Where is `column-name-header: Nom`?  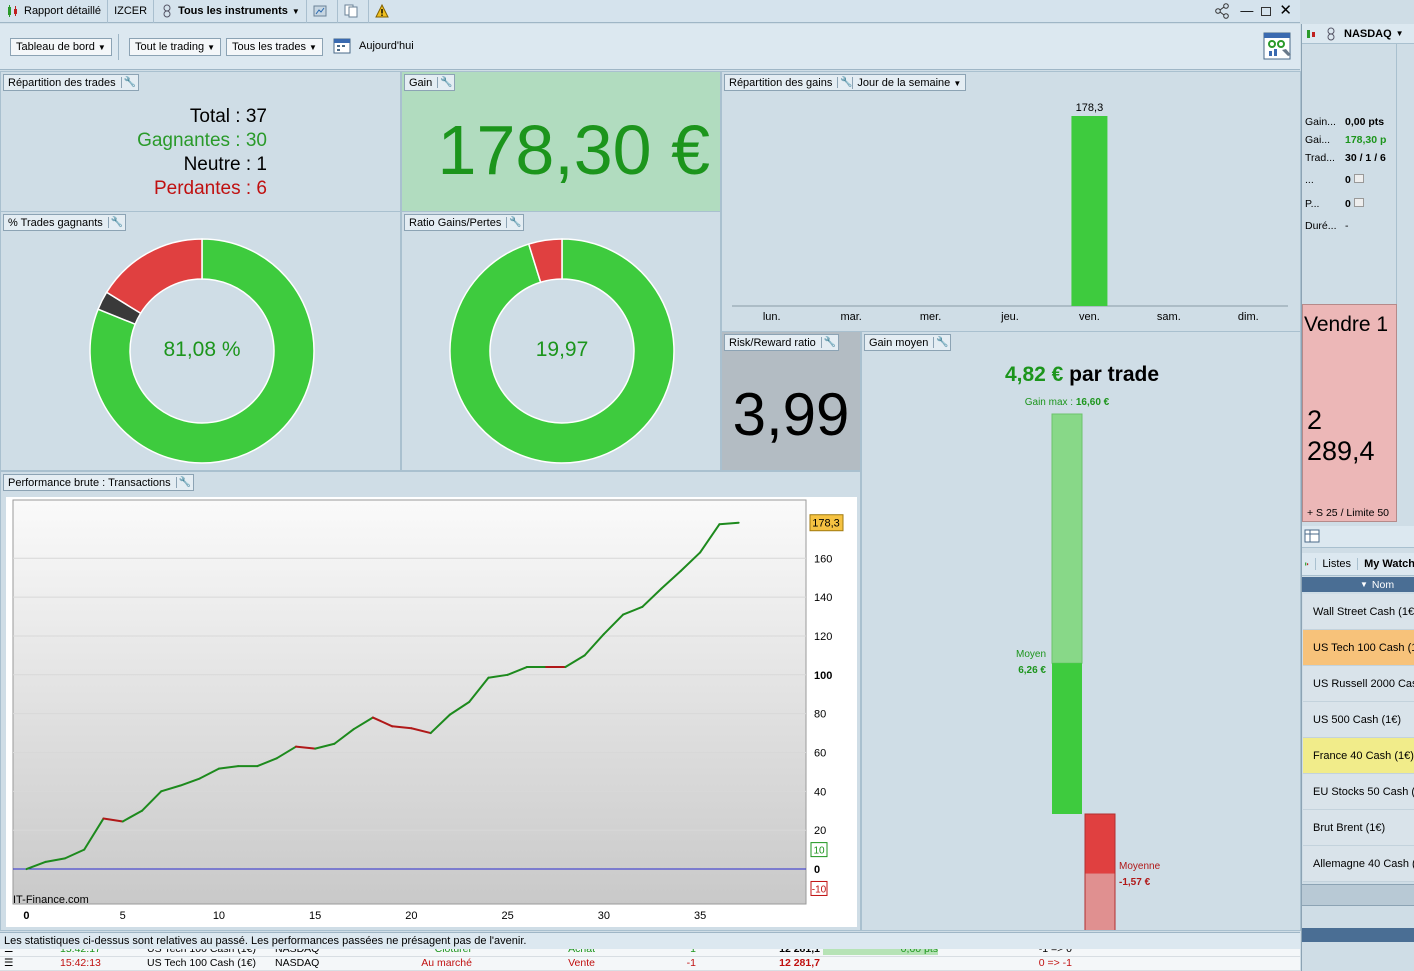
column-name-header: Nom is located at coordinates (1383, 584).